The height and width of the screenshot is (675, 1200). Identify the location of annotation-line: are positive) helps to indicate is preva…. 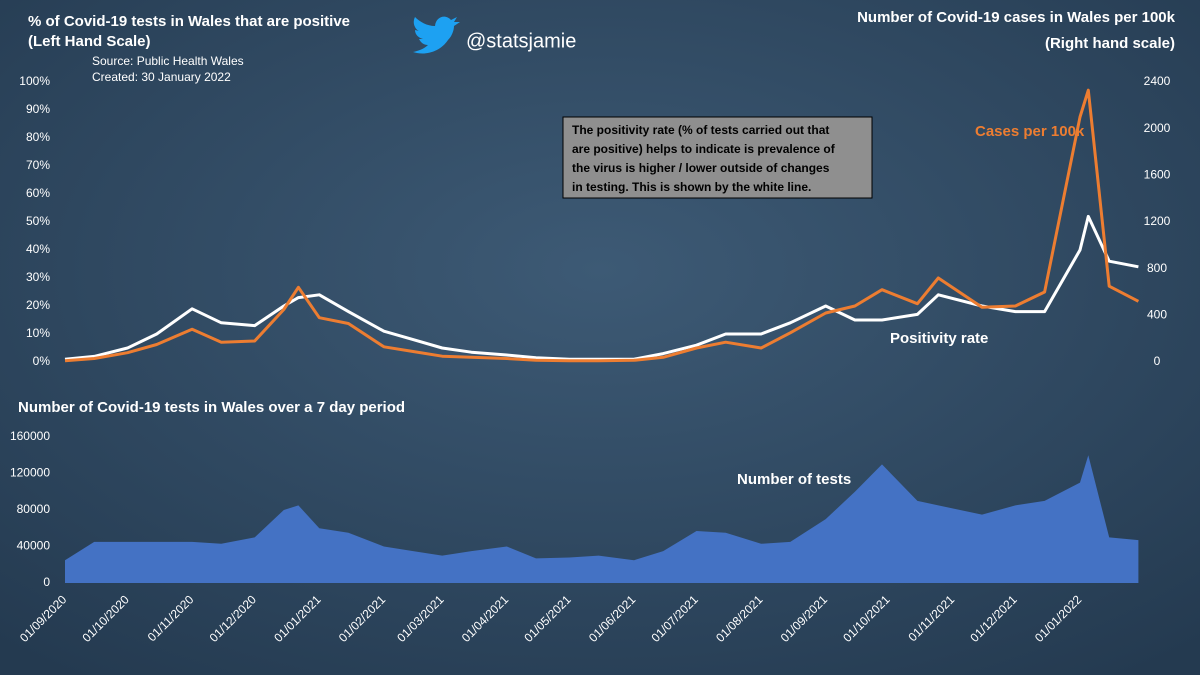
(704, 149).